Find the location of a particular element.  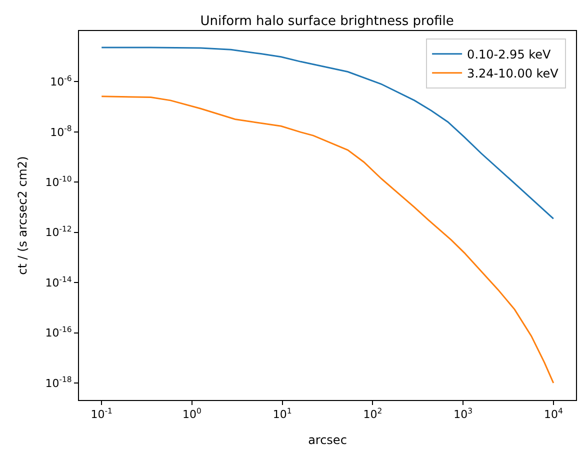

y-tick-label: 10$^{-6}$ is located at coordinates (61, 81).